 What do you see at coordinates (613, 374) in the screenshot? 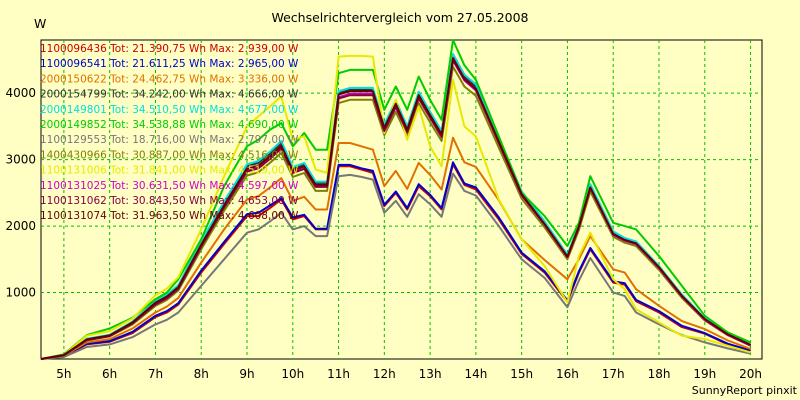
I see `x-tick-label: 17h` at bounding box center [613, 374].